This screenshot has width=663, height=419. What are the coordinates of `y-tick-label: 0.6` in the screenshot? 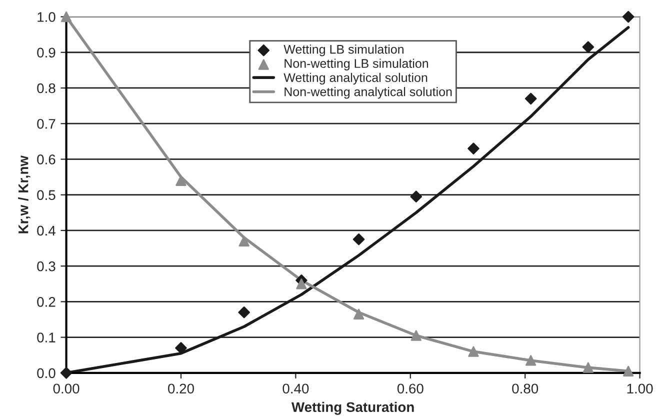 It's located at (46, 159).